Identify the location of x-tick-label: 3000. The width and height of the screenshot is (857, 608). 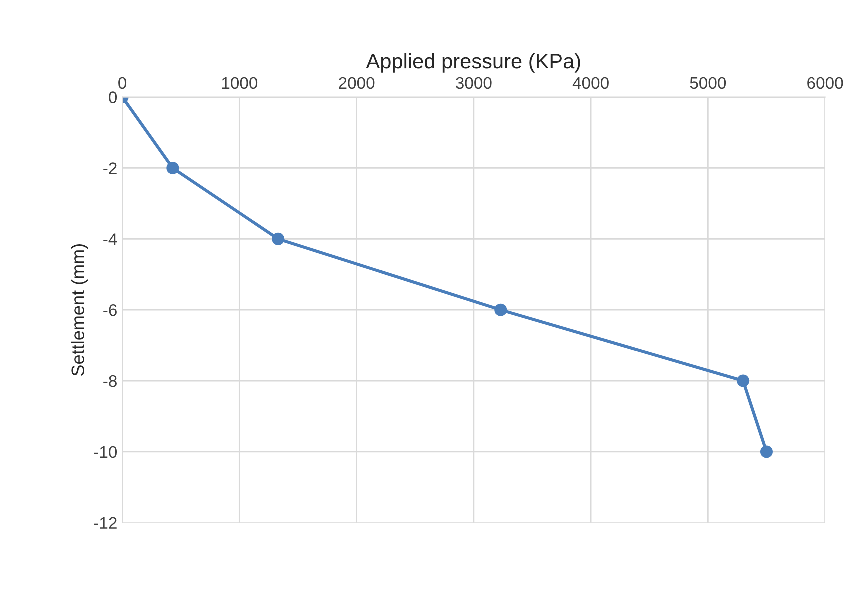
(474, 83).